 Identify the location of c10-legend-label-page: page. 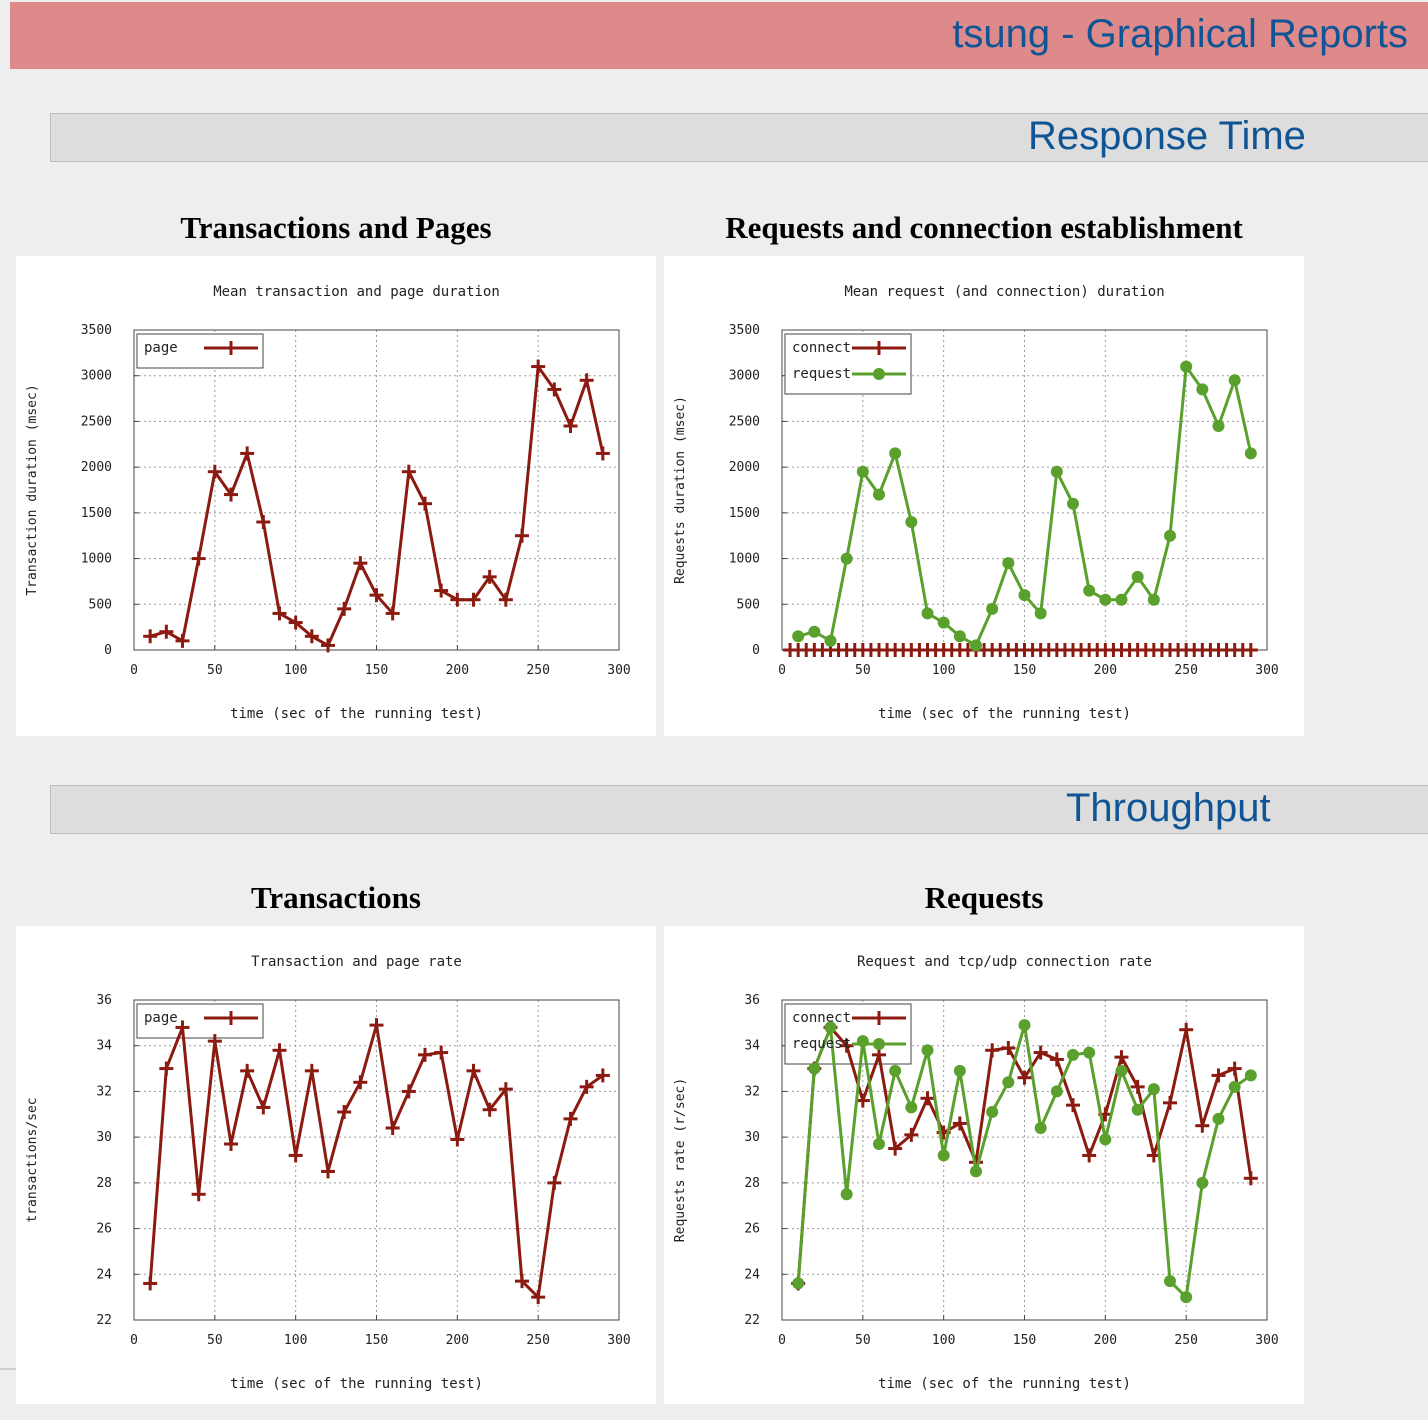
(161, 1018).